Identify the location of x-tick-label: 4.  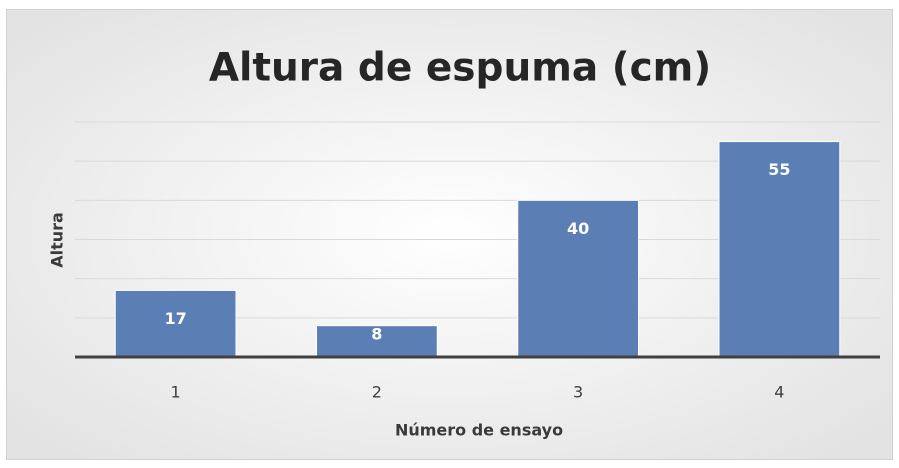
(779, 392).